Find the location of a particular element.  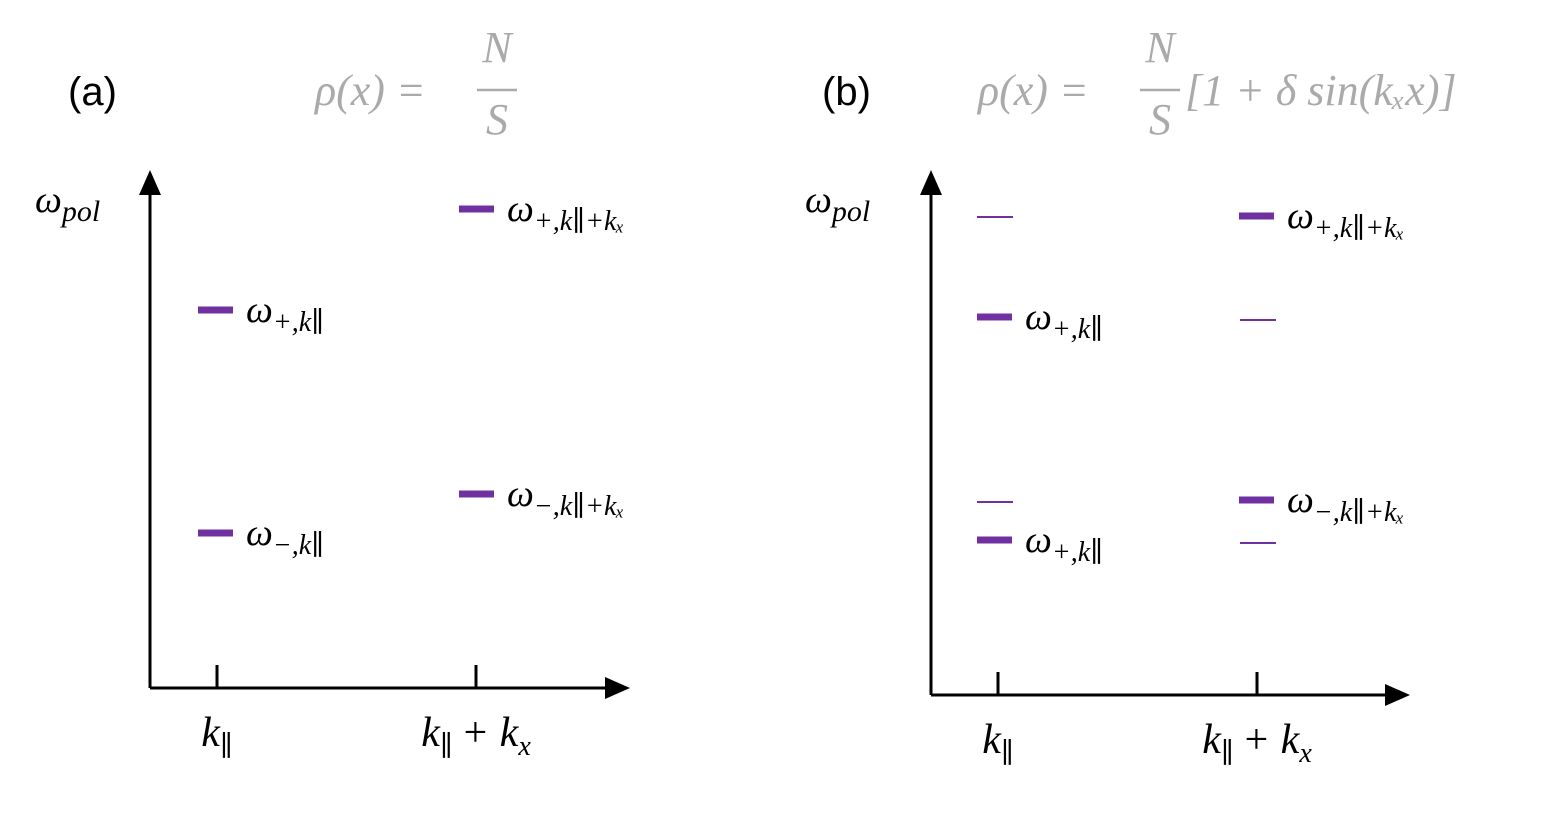

formula-rest: [1 + δ sin(kₓx)] is located at coordinates (1321, 90).